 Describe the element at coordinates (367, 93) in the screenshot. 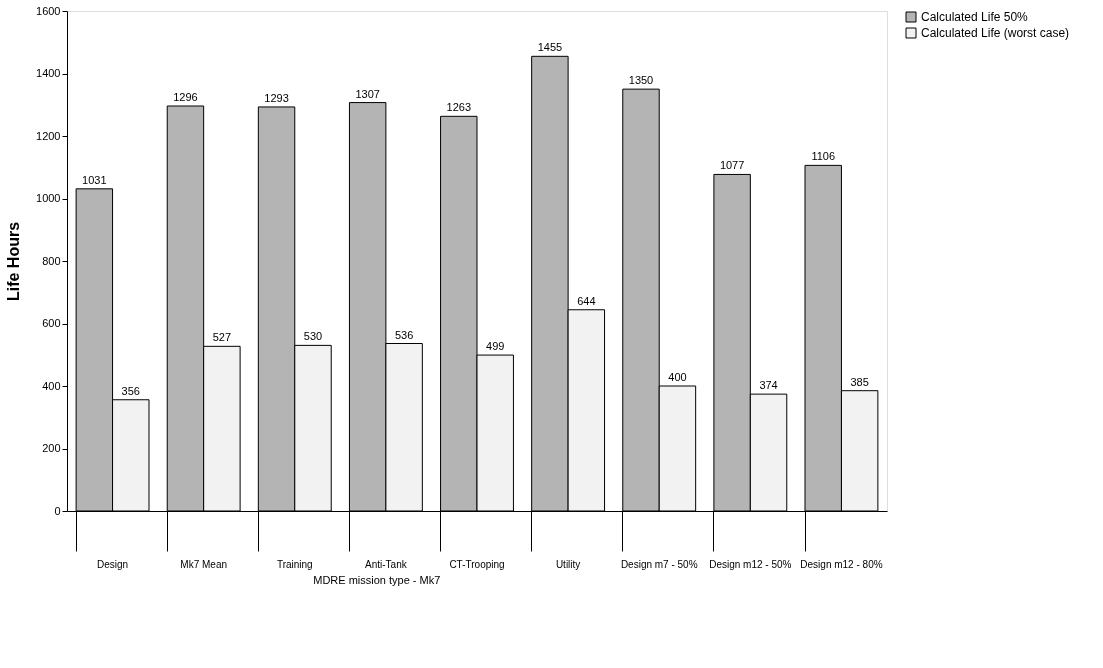

I see `data-label: 1307` at that location.